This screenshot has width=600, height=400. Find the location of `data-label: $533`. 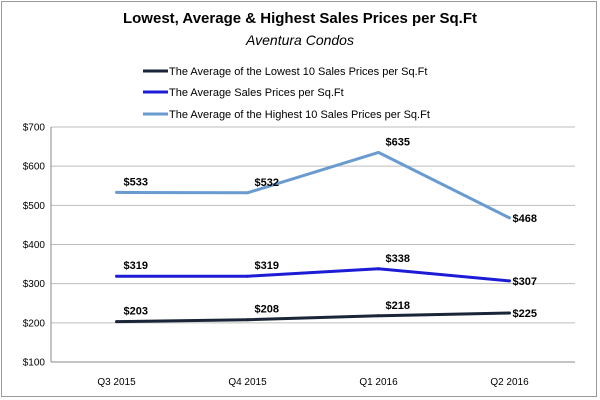

data-label: $533 is located at coordinates (136, 182).